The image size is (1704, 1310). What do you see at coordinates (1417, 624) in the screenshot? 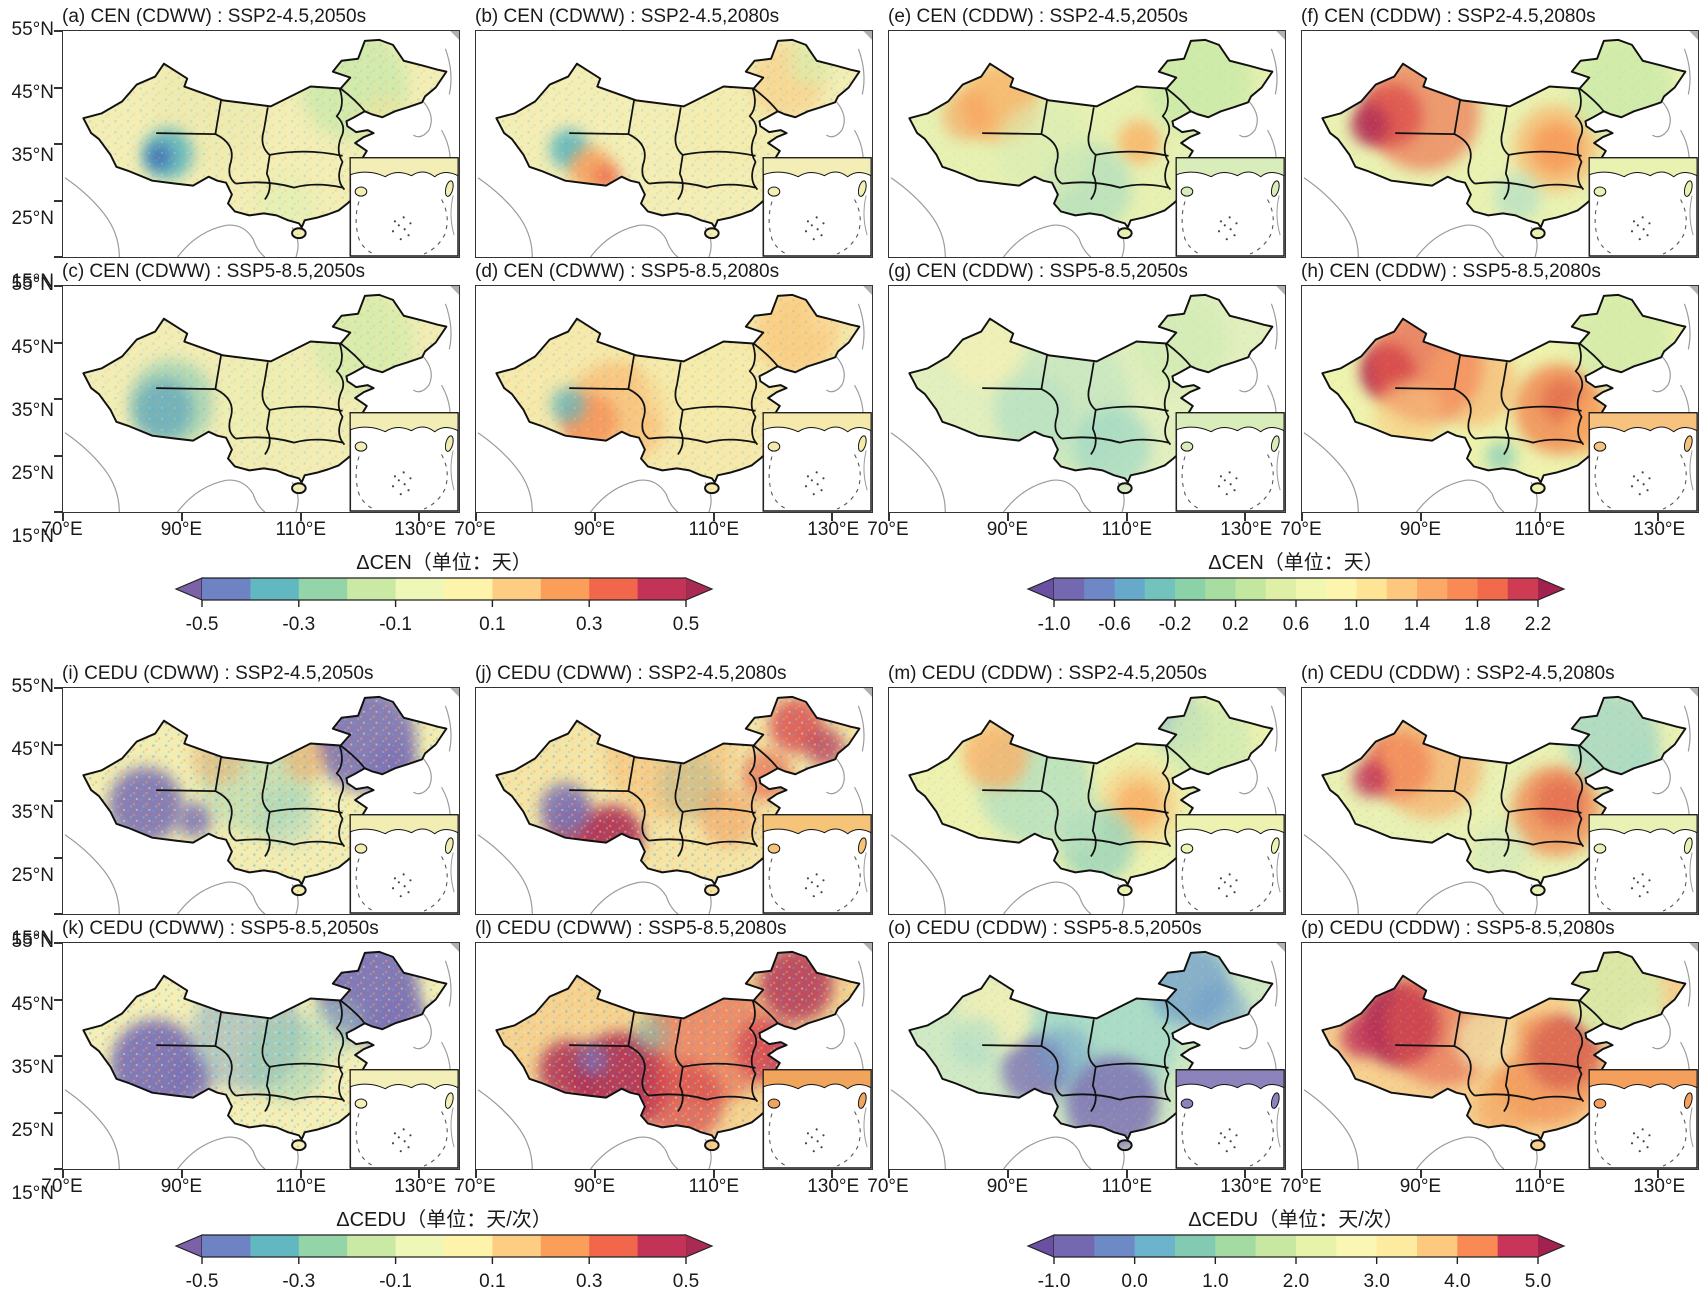
I see `colorbar-tick-label: 1.4` at bounding box center [1417, 624].